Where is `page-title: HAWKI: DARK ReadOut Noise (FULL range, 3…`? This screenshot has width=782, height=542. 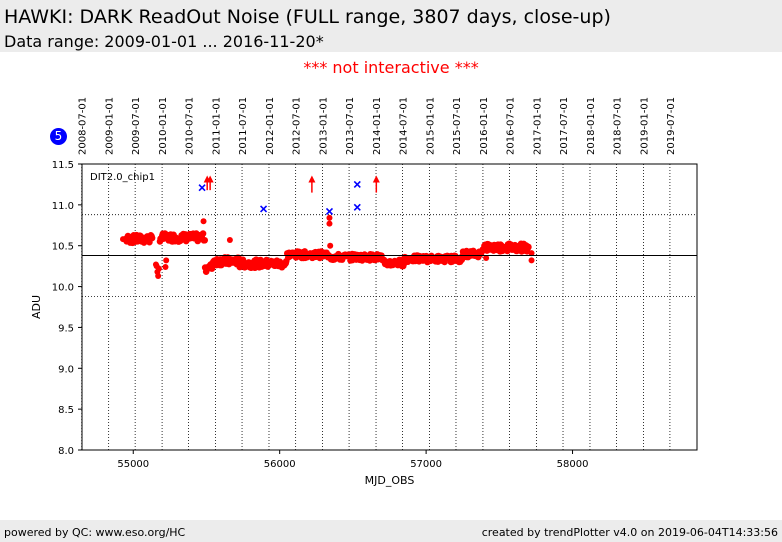 page-title: HAWKI: DARK ReadOut Noise (FULL range, 3… is located at coordinates (307, 17).